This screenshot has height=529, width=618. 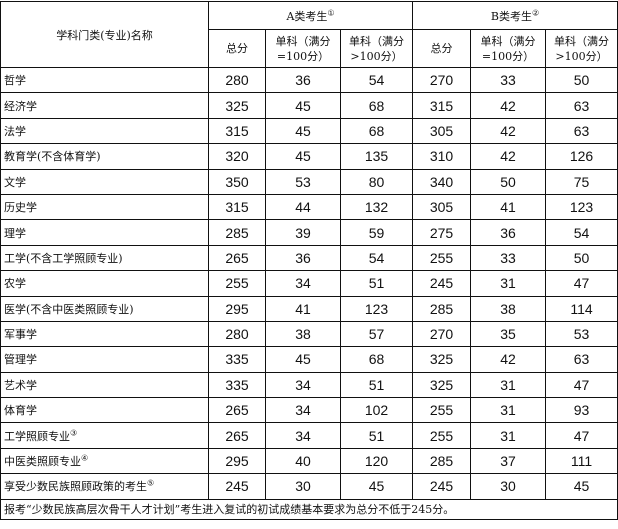 What do you see at coordinates (309, 486) in the screenshot?
I see `table-row: 享受少数民族照顾政策的考生⑤ 245 30 45 245 30 45` at bounding box center [309, 486].